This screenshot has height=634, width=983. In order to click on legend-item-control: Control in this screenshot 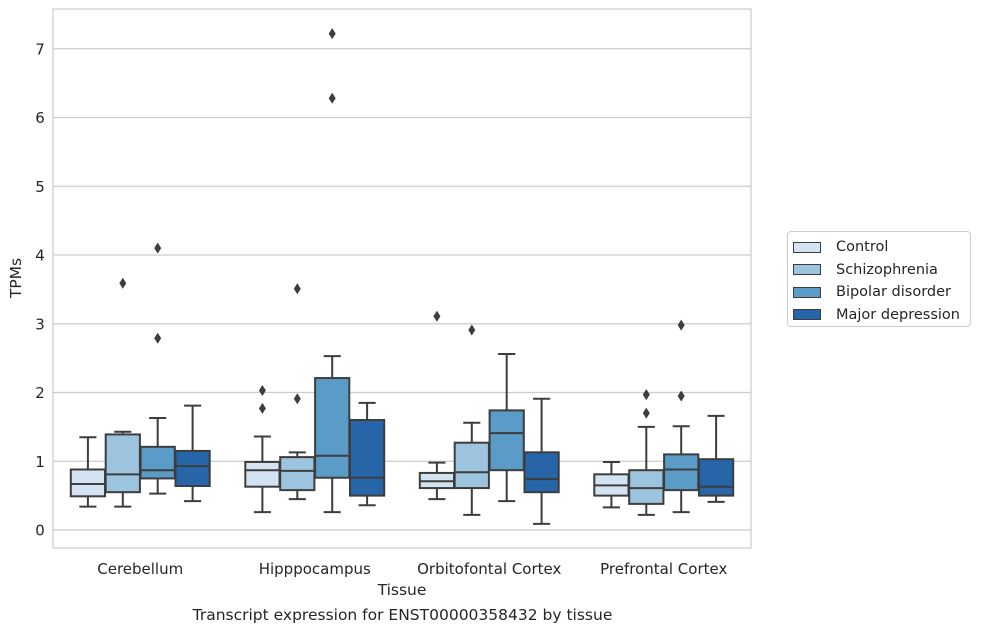, I will do `click(881, 247)`.